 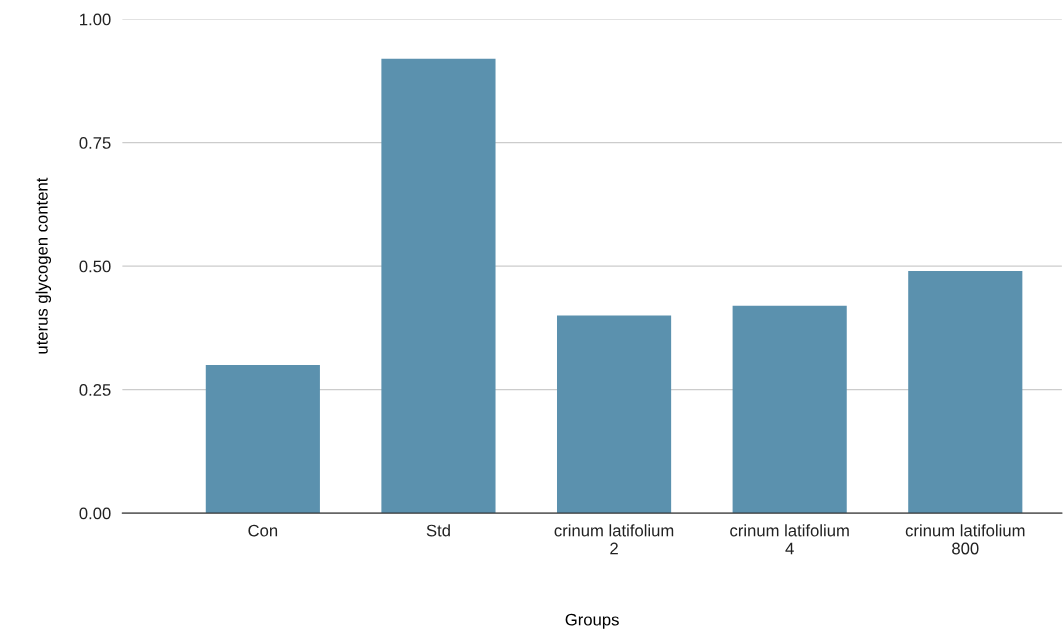 I want to click on y-tick-label: 0.00, so click(x=95, y=513).